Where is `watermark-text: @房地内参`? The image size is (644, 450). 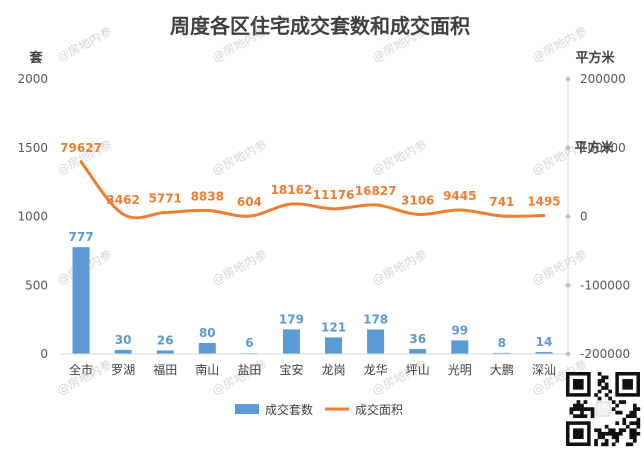 watermark-text: @房地内参 is located at coordinates (399, 266).